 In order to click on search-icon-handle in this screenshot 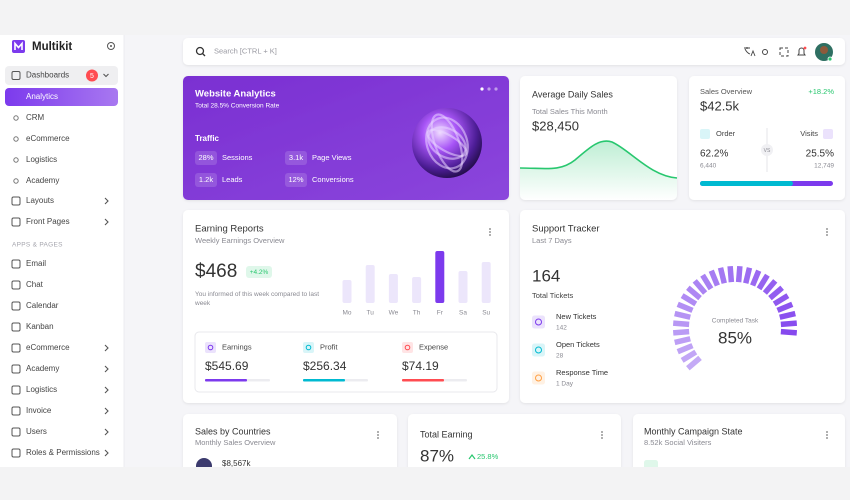, I will do `click(204, 55)`.